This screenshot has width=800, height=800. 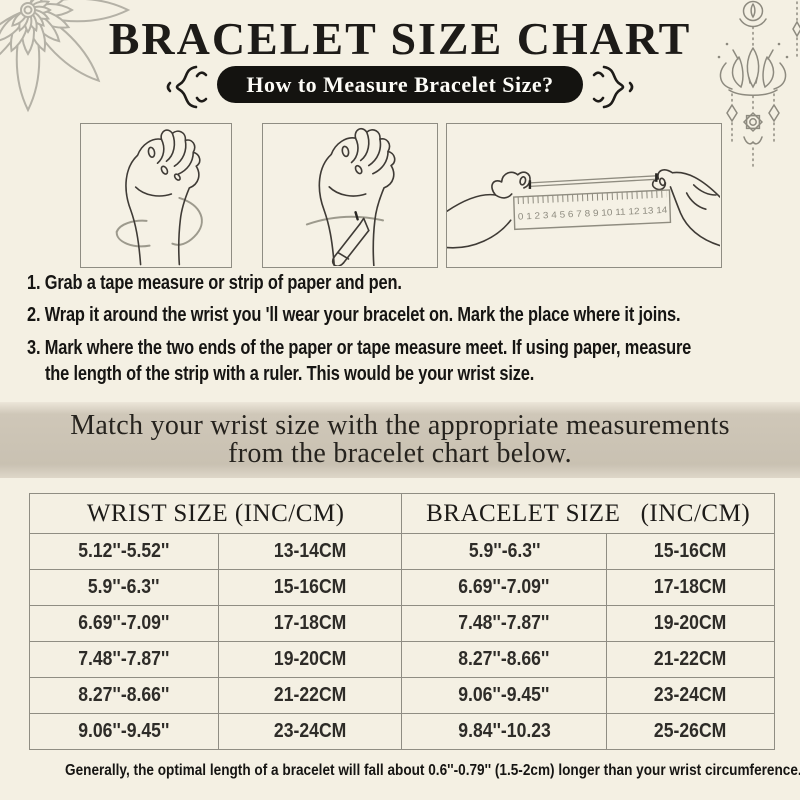 I want to click on banner-line-2: from the bracelet chart below., so click(x=400, y=453).